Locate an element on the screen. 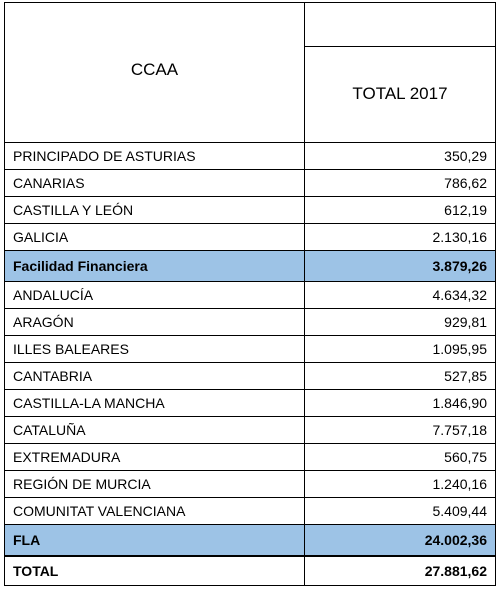 This screenshot has height=599, width=500. region-cell: CANARIAS is located at coordinates (154, 183).